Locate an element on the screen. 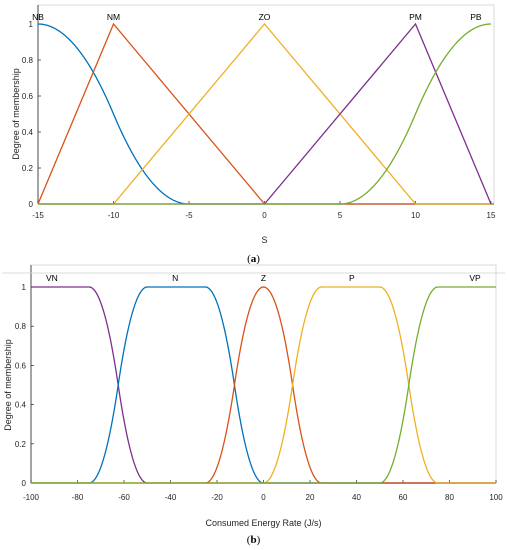  x-tick-label: -40 is located at coordinates (171, 497).